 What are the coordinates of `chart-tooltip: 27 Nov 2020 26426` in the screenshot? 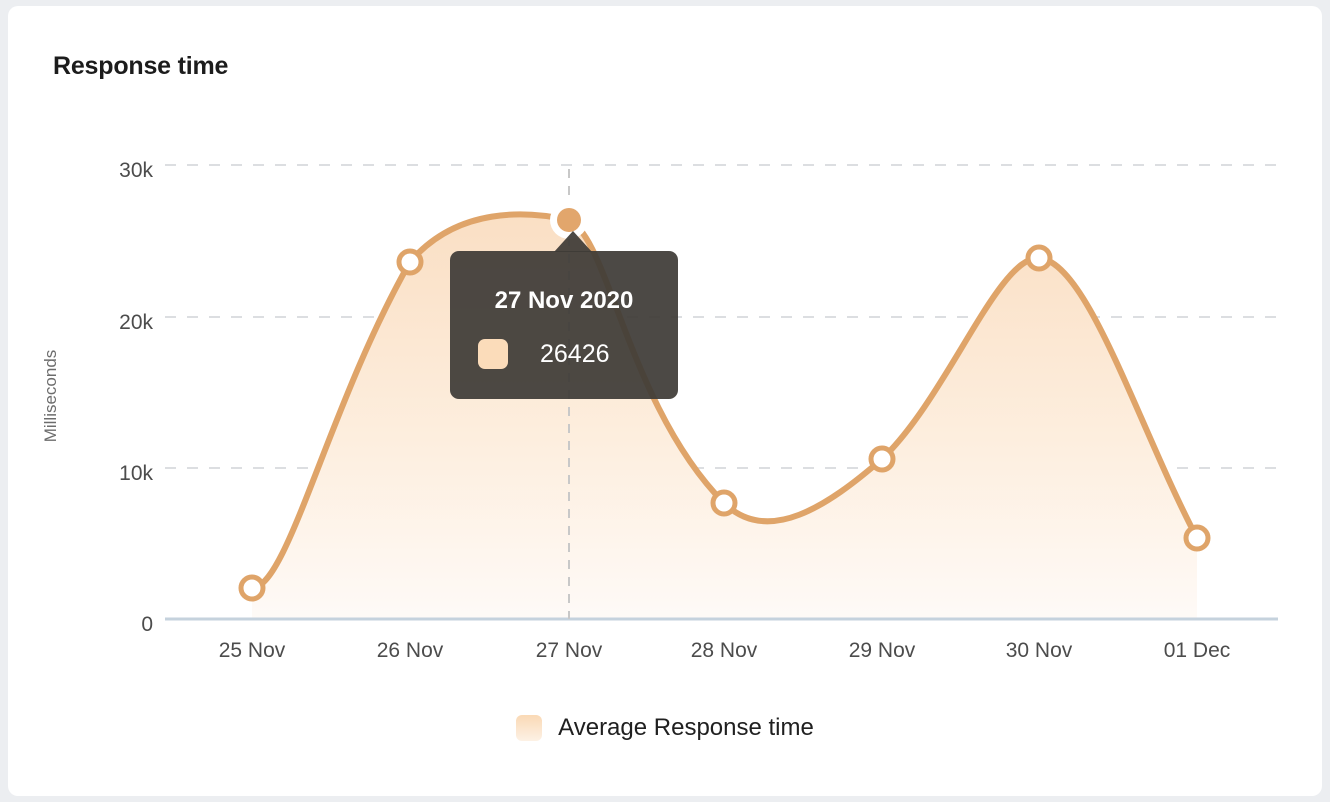 It's located at (564, 315).